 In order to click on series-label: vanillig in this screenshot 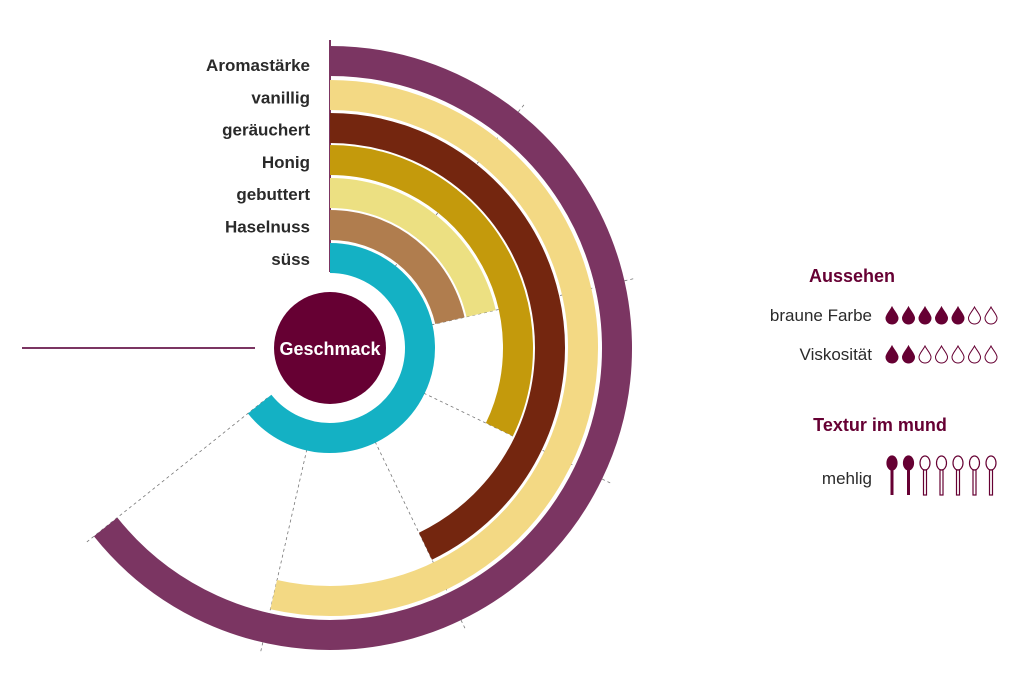, I will do `click(280, 97)`.